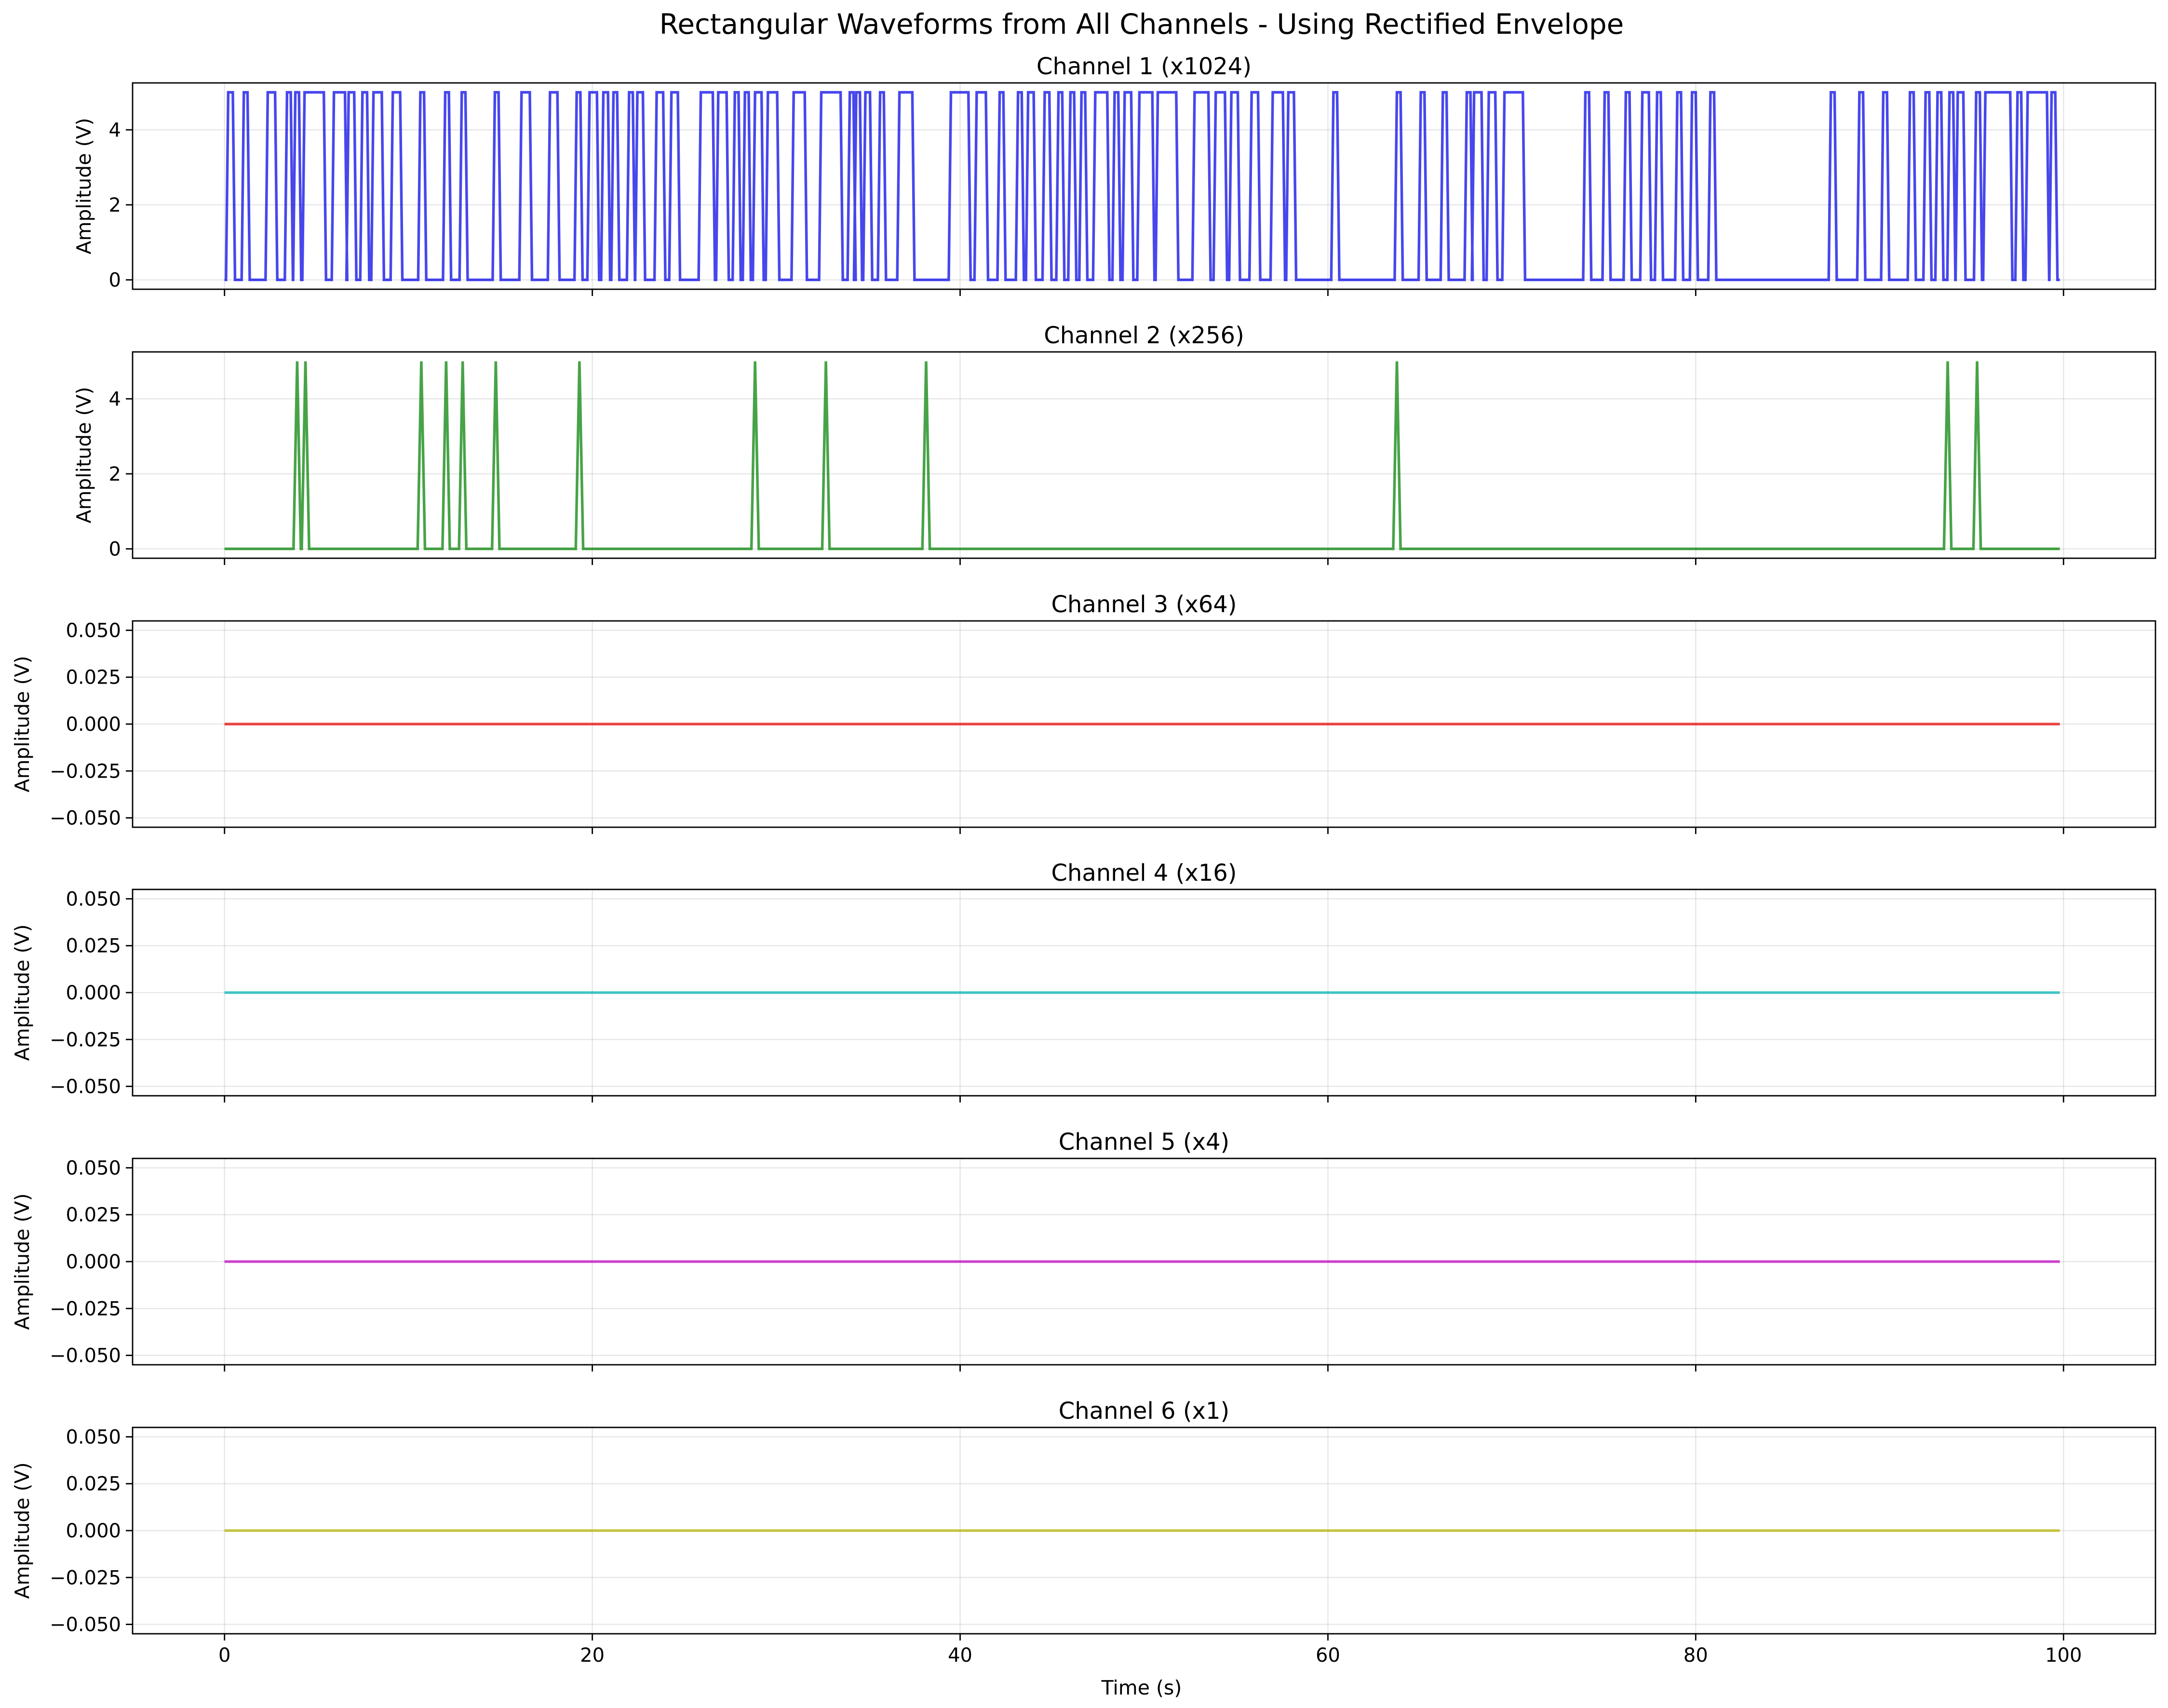 Image resolution: width=2168 pixels, height=1708 pixels. I want to click on x-tick-label: 0, so click(224, 1655).